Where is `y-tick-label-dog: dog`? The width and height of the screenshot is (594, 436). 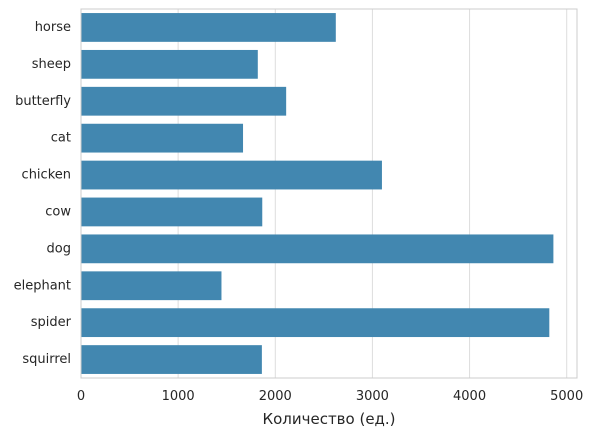
y-tick-label-dog: dog is located at coordinates (59, 248).